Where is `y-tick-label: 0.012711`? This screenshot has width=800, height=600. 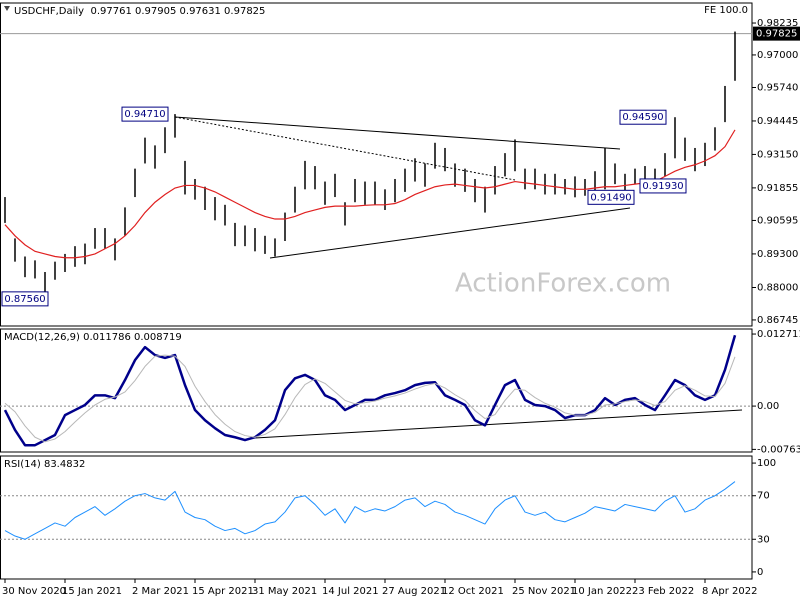
y-tick-label: 0.012711 is located at coordinates (778, 334).